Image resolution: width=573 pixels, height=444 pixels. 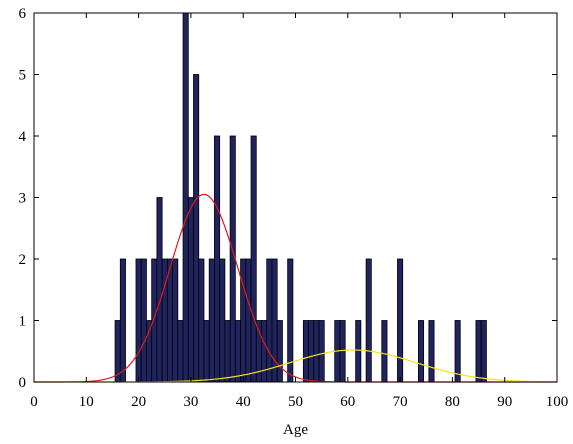 I want to click on x-tick-label: 10, so click(x=86, y=402).